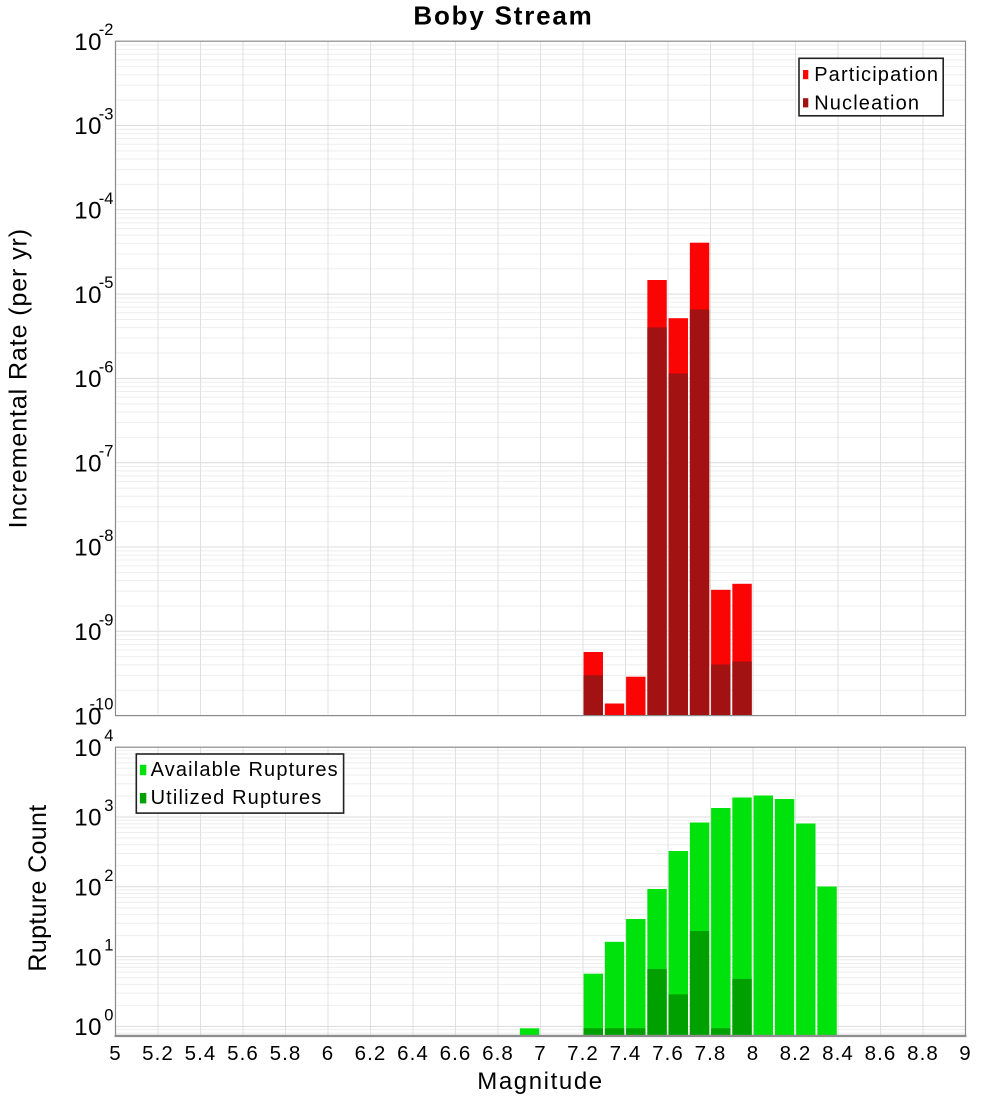  I want to click on svg-text: Incremental Rate (per yr), so click(18, 378).